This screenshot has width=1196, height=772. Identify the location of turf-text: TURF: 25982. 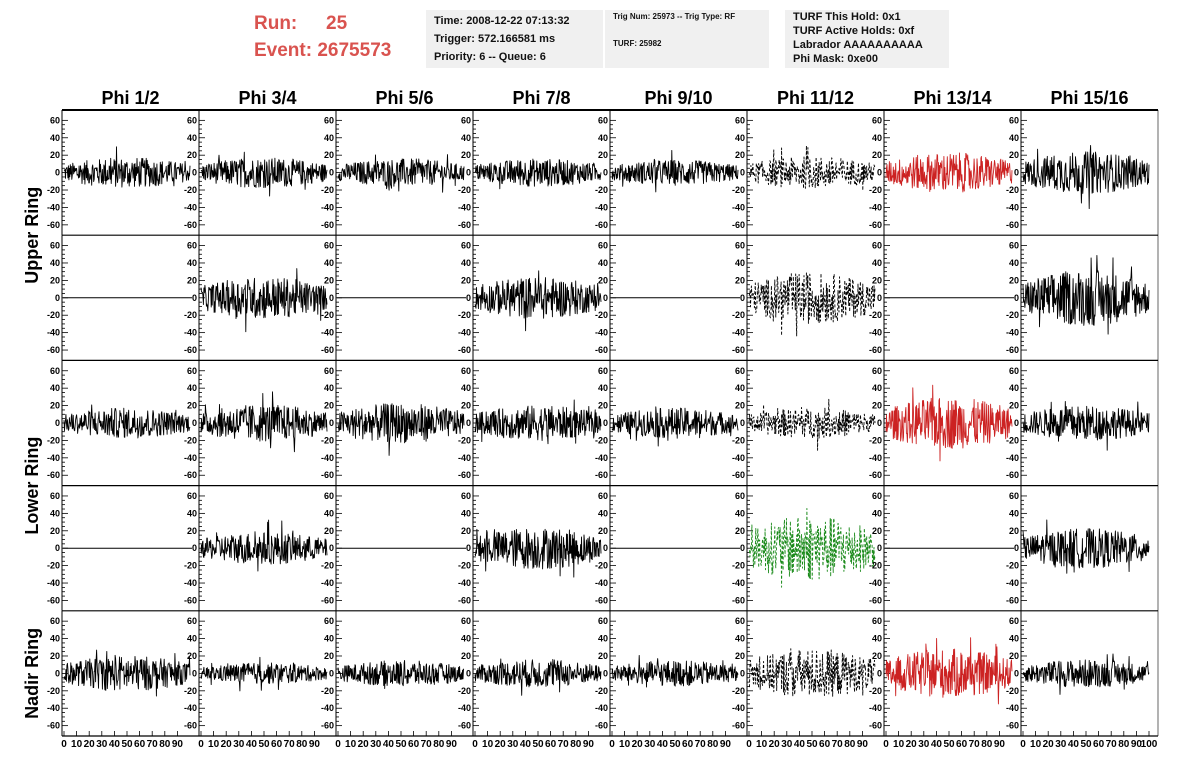
(637, 43).